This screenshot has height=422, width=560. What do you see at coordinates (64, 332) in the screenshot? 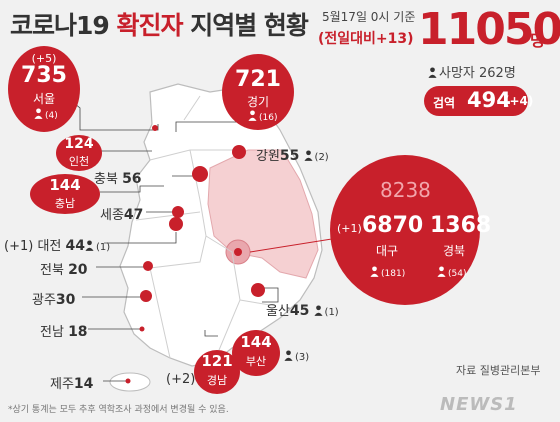
I see `label-jeonnam: 전남 18` at bounding box center [64, 332].